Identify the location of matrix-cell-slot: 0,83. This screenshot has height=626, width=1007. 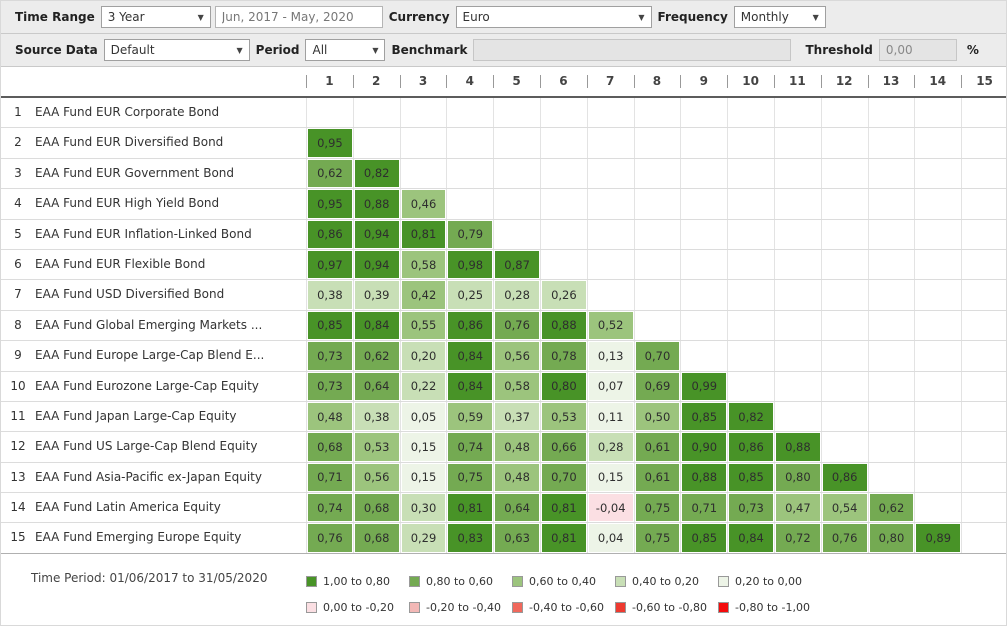
(469, 538).